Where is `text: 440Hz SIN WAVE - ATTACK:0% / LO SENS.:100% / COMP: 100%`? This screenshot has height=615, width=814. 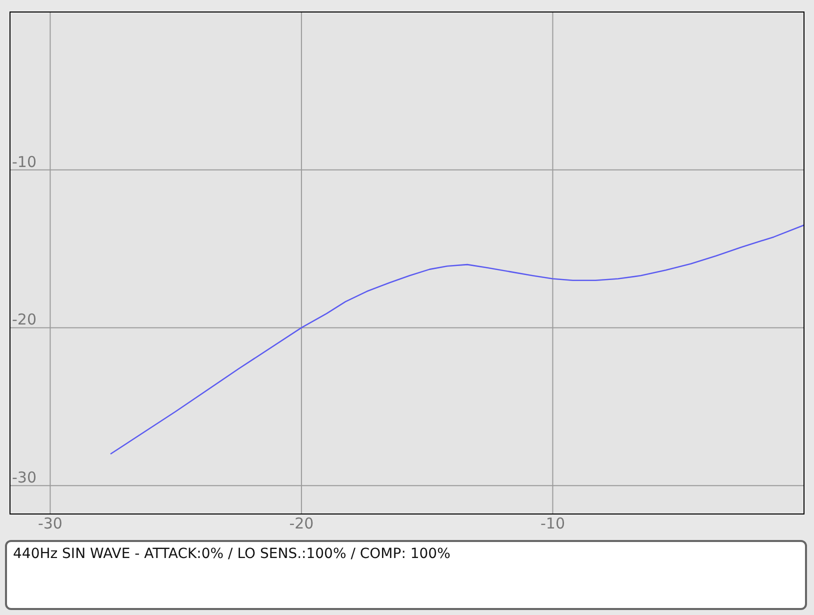 text: 440Hz SIN WAVE - ATTACK:0% / LO SENS.:100% / COMP: 100% is located at coordinates (406, 575).